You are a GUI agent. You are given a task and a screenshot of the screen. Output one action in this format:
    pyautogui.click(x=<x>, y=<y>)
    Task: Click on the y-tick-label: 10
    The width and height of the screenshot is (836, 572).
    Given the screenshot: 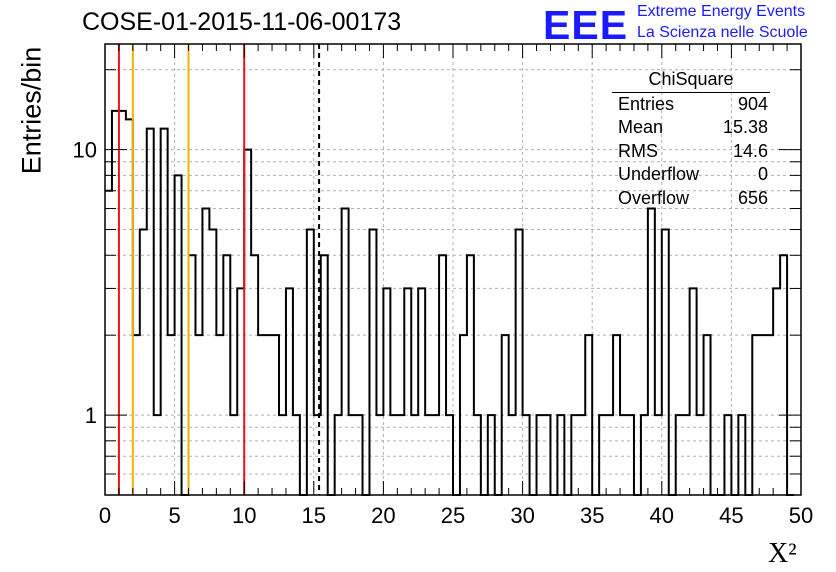 What is the action you would take?
    pyautogui.click(x=85, y=150)
    